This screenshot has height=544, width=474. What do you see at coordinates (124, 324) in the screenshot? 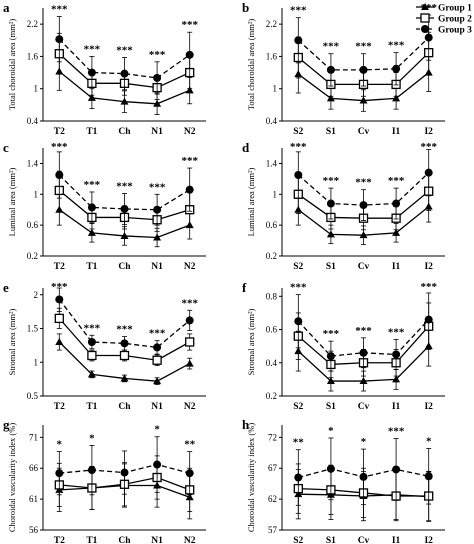
I see `series-line` at bounding box center [124, 324].